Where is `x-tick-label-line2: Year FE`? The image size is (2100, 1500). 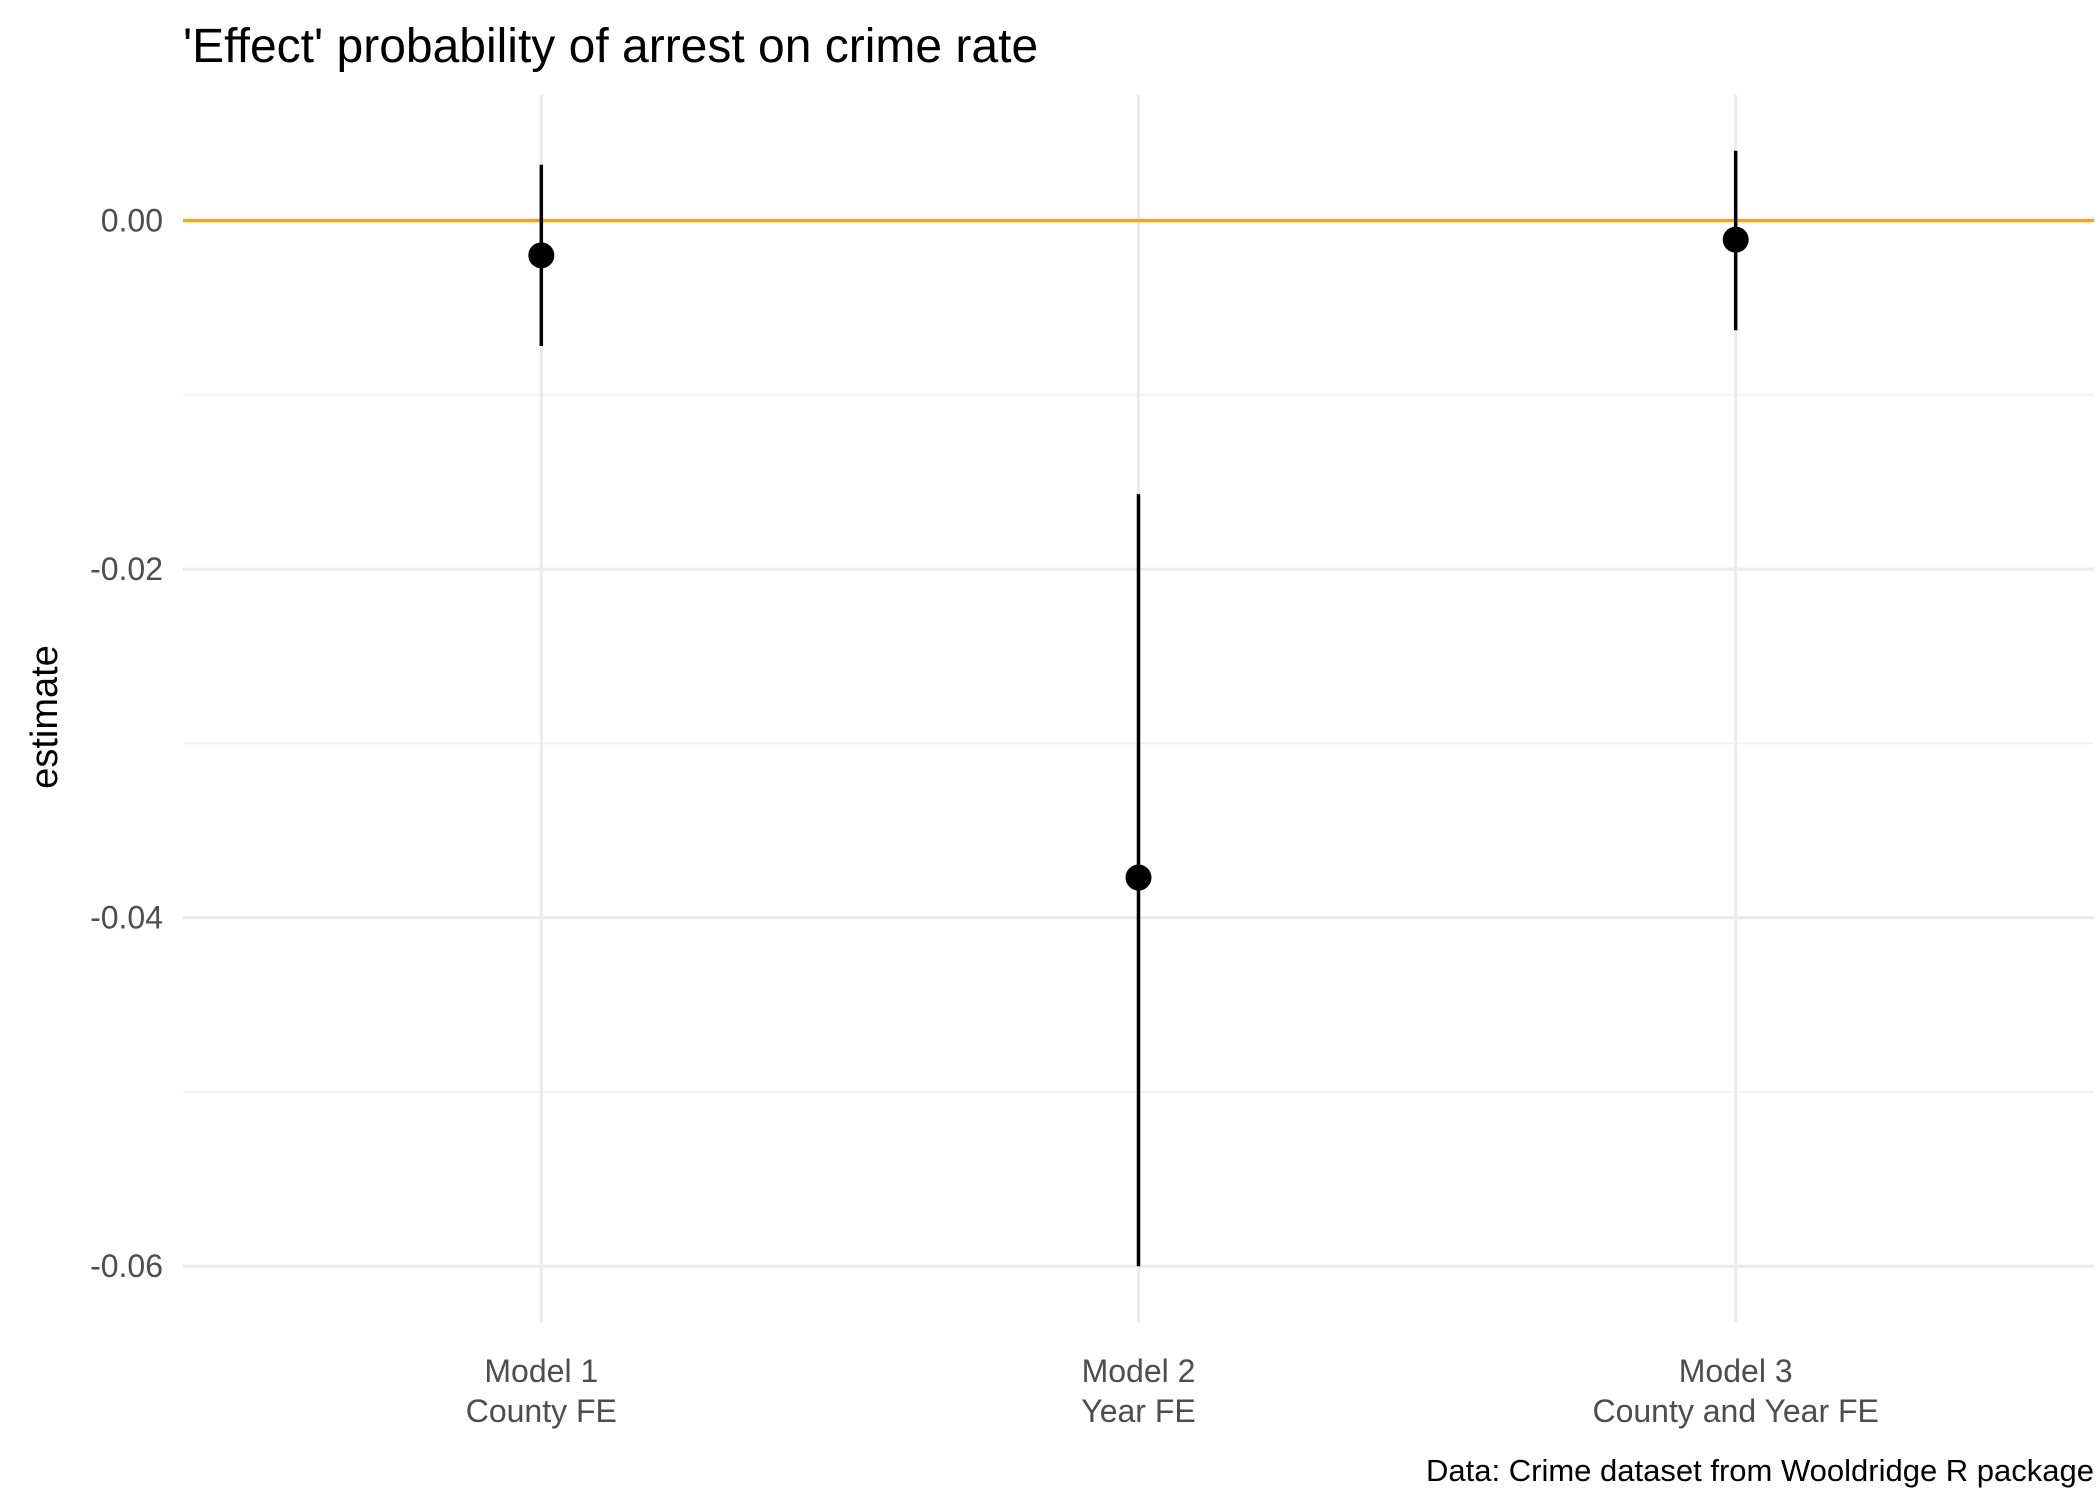
x-tick-label-line2: Year FE is located at coordinates (1138, 1411).